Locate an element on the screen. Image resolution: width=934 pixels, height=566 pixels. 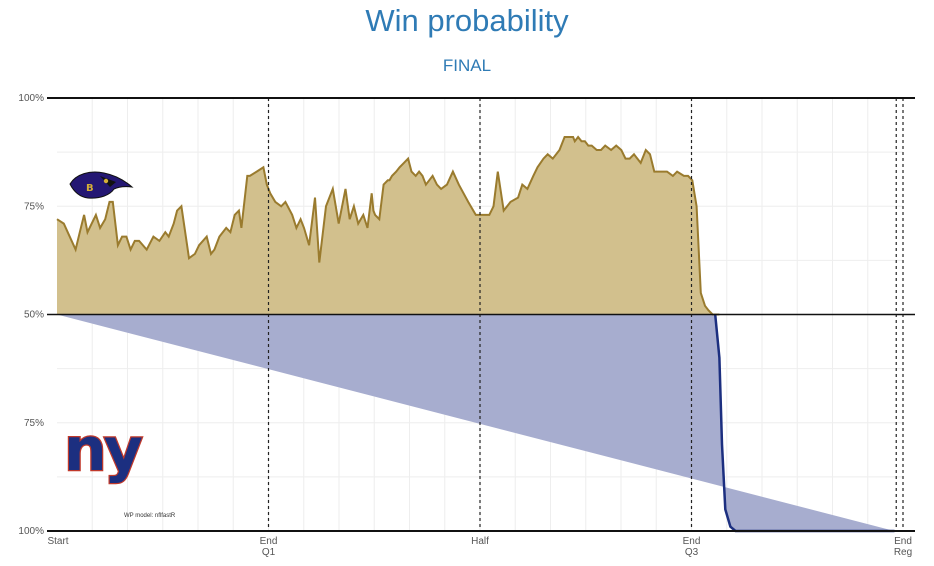
svg-text: B is located at coordinates (90, 188).